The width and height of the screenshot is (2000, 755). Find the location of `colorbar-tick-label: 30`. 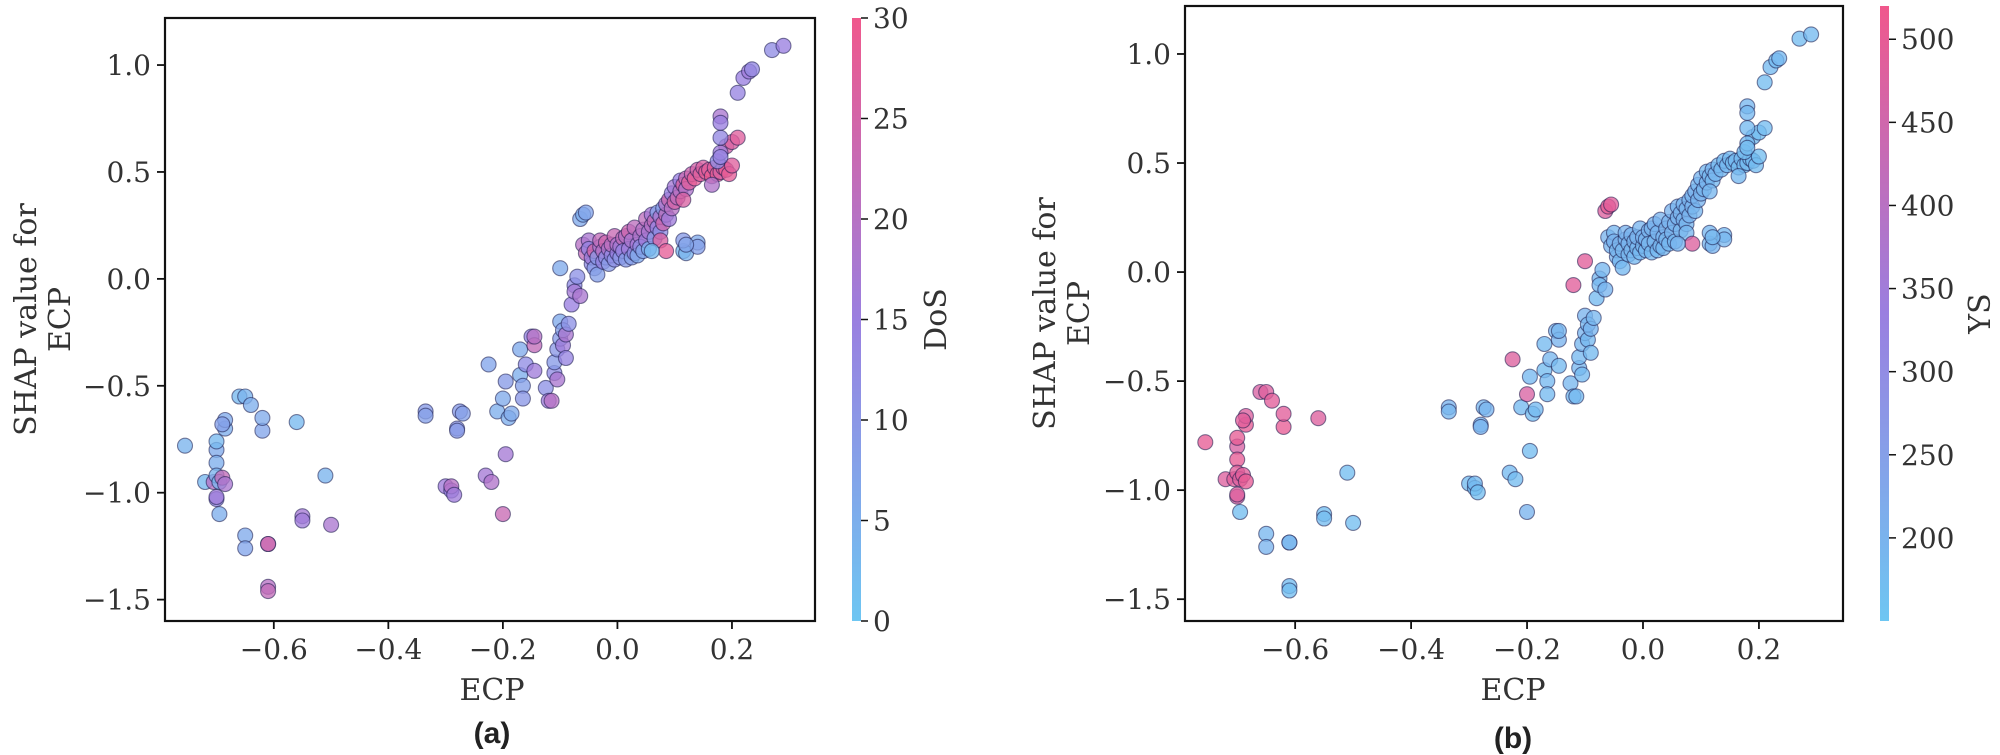

colorbar-tick-label: 30 is located at coordinates (891, 18).